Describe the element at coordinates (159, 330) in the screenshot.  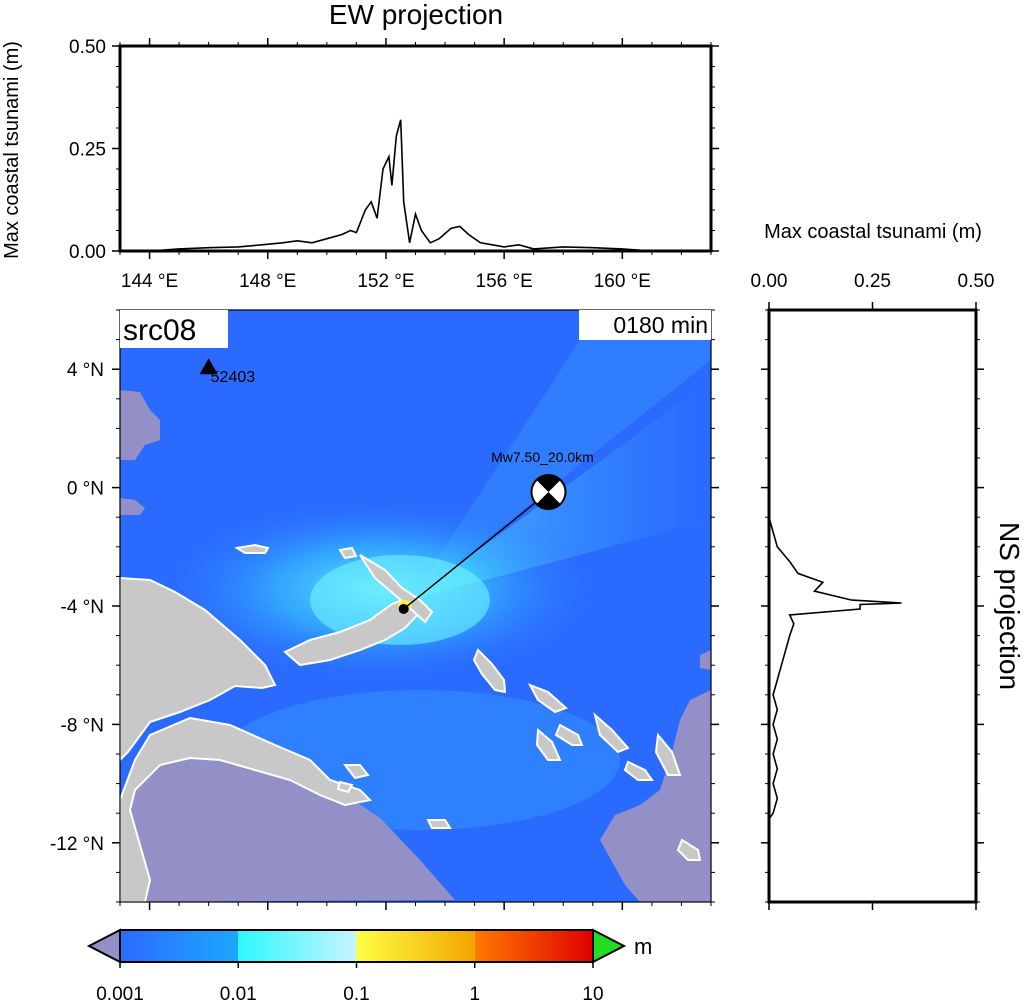
I see `panel-label: src08` at that location.